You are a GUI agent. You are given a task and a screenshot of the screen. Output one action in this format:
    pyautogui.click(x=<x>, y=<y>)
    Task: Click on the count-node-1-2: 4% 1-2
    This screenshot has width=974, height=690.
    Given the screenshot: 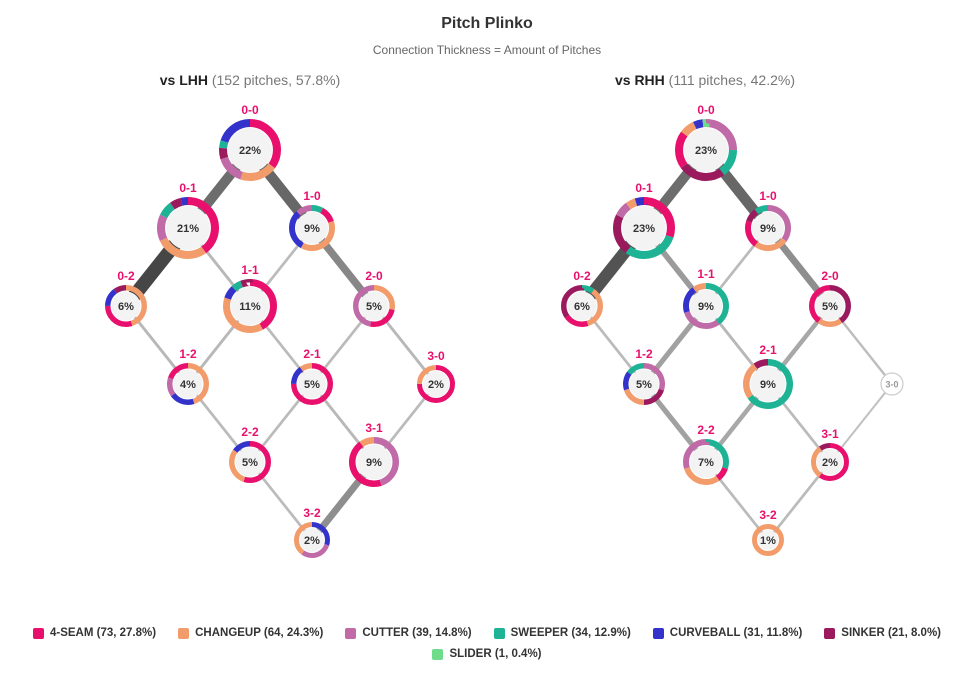 What is the action you would take?
    pyautogui.click(x=188, y=376)
    